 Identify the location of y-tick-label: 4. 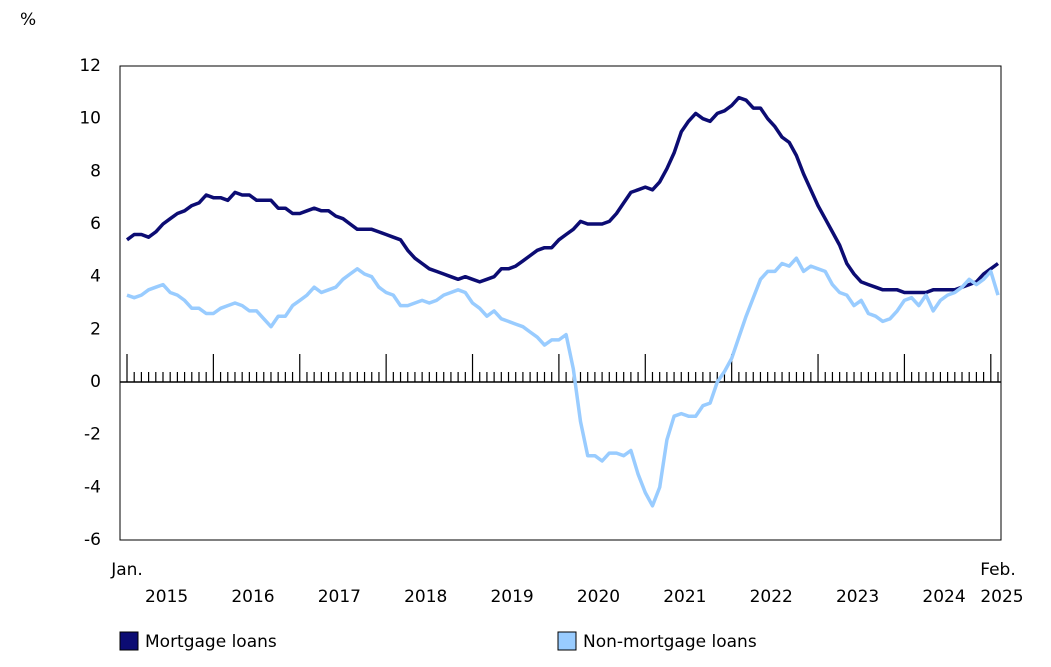
(95, 277).